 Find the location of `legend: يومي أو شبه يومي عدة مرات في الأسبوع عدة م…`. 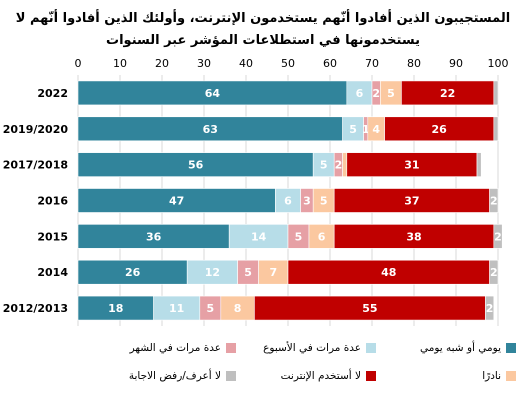

legend: يومي أو شبه يومي عدة مرات في الأسبوع عدة م… is located at coordinates (306, 367).